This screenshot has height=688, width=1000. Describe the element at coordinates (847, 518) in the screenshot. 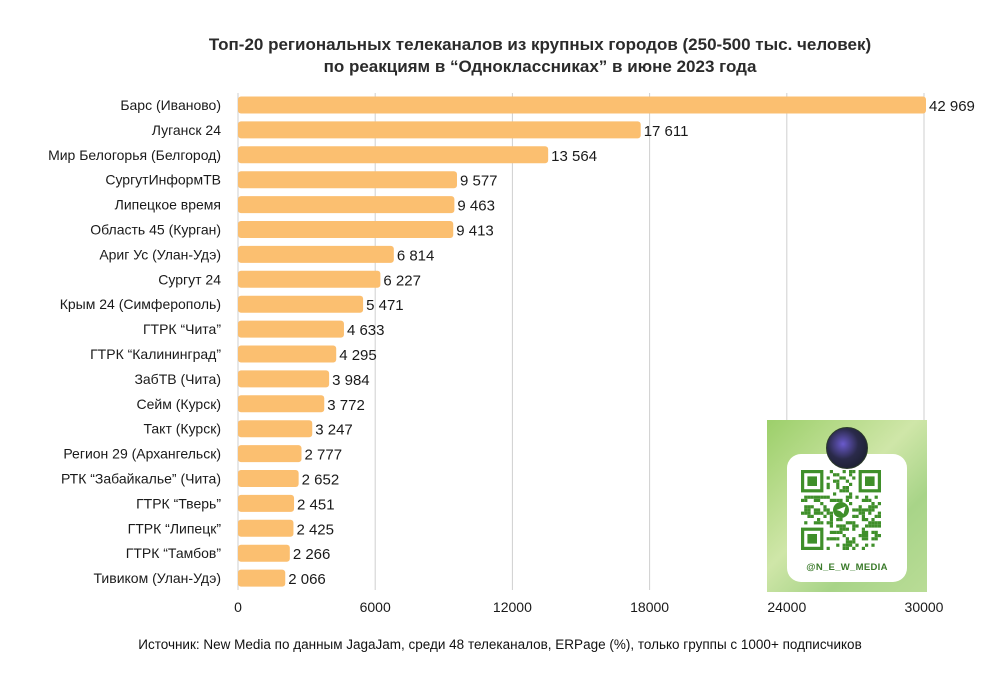

I see `qr-code-box: @N_E_W_MEDIA` at that location.